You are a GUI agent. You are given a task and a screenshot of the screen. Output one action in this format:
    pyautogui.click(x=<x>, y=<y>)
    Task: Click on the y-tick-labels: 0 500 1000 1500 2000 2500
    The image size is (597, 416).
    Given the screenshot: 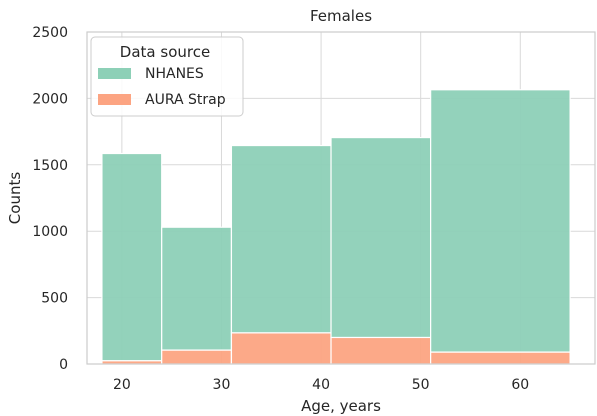 What is the action you would take?
    pyautogui.click(x=50, y=199)
    